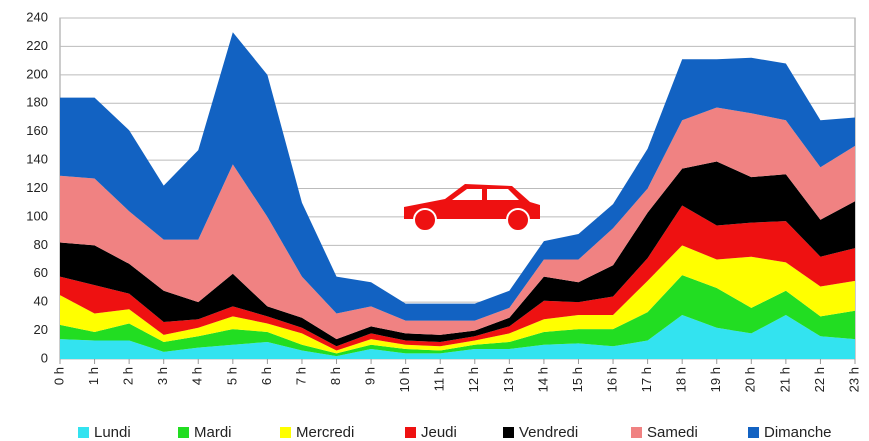 Image resolution: width=869 pixels, height=441 pixels. Describe the element at coordinates (819, 379) in the screenshot. I see `x-tick-label: 22 h` at that location.